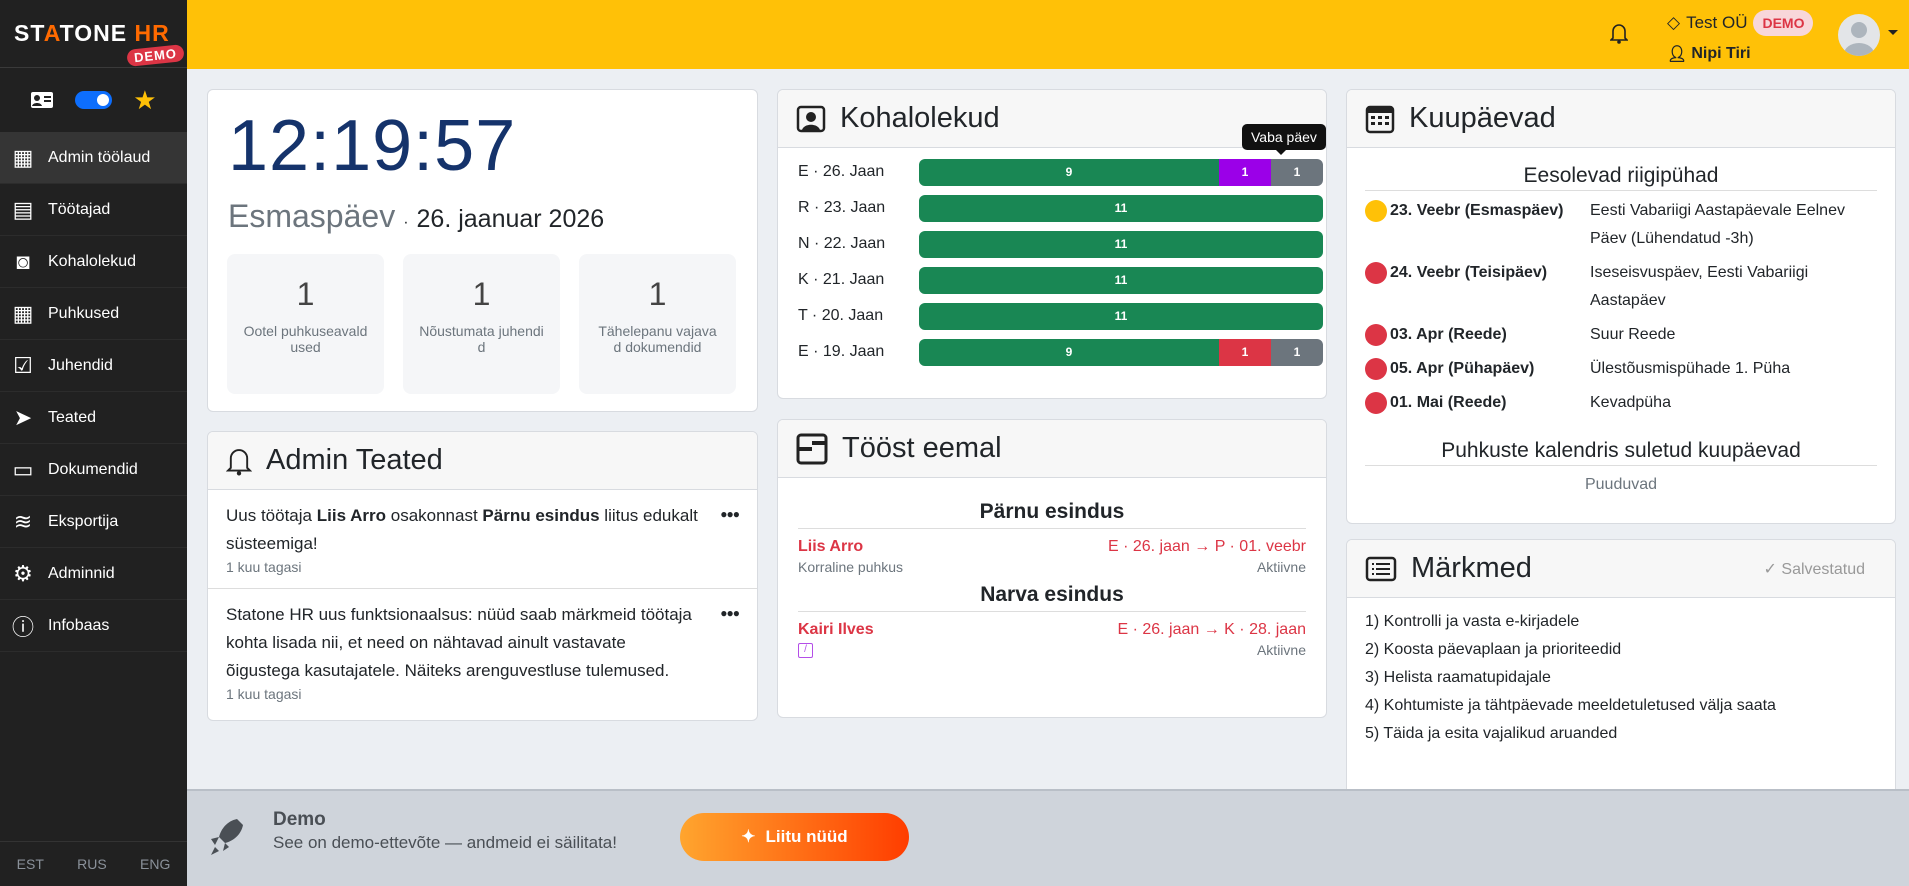 This screenshot has width=1909, height=886. I want to click on join-now-label: Liitu nüüd, so click(806, 836).